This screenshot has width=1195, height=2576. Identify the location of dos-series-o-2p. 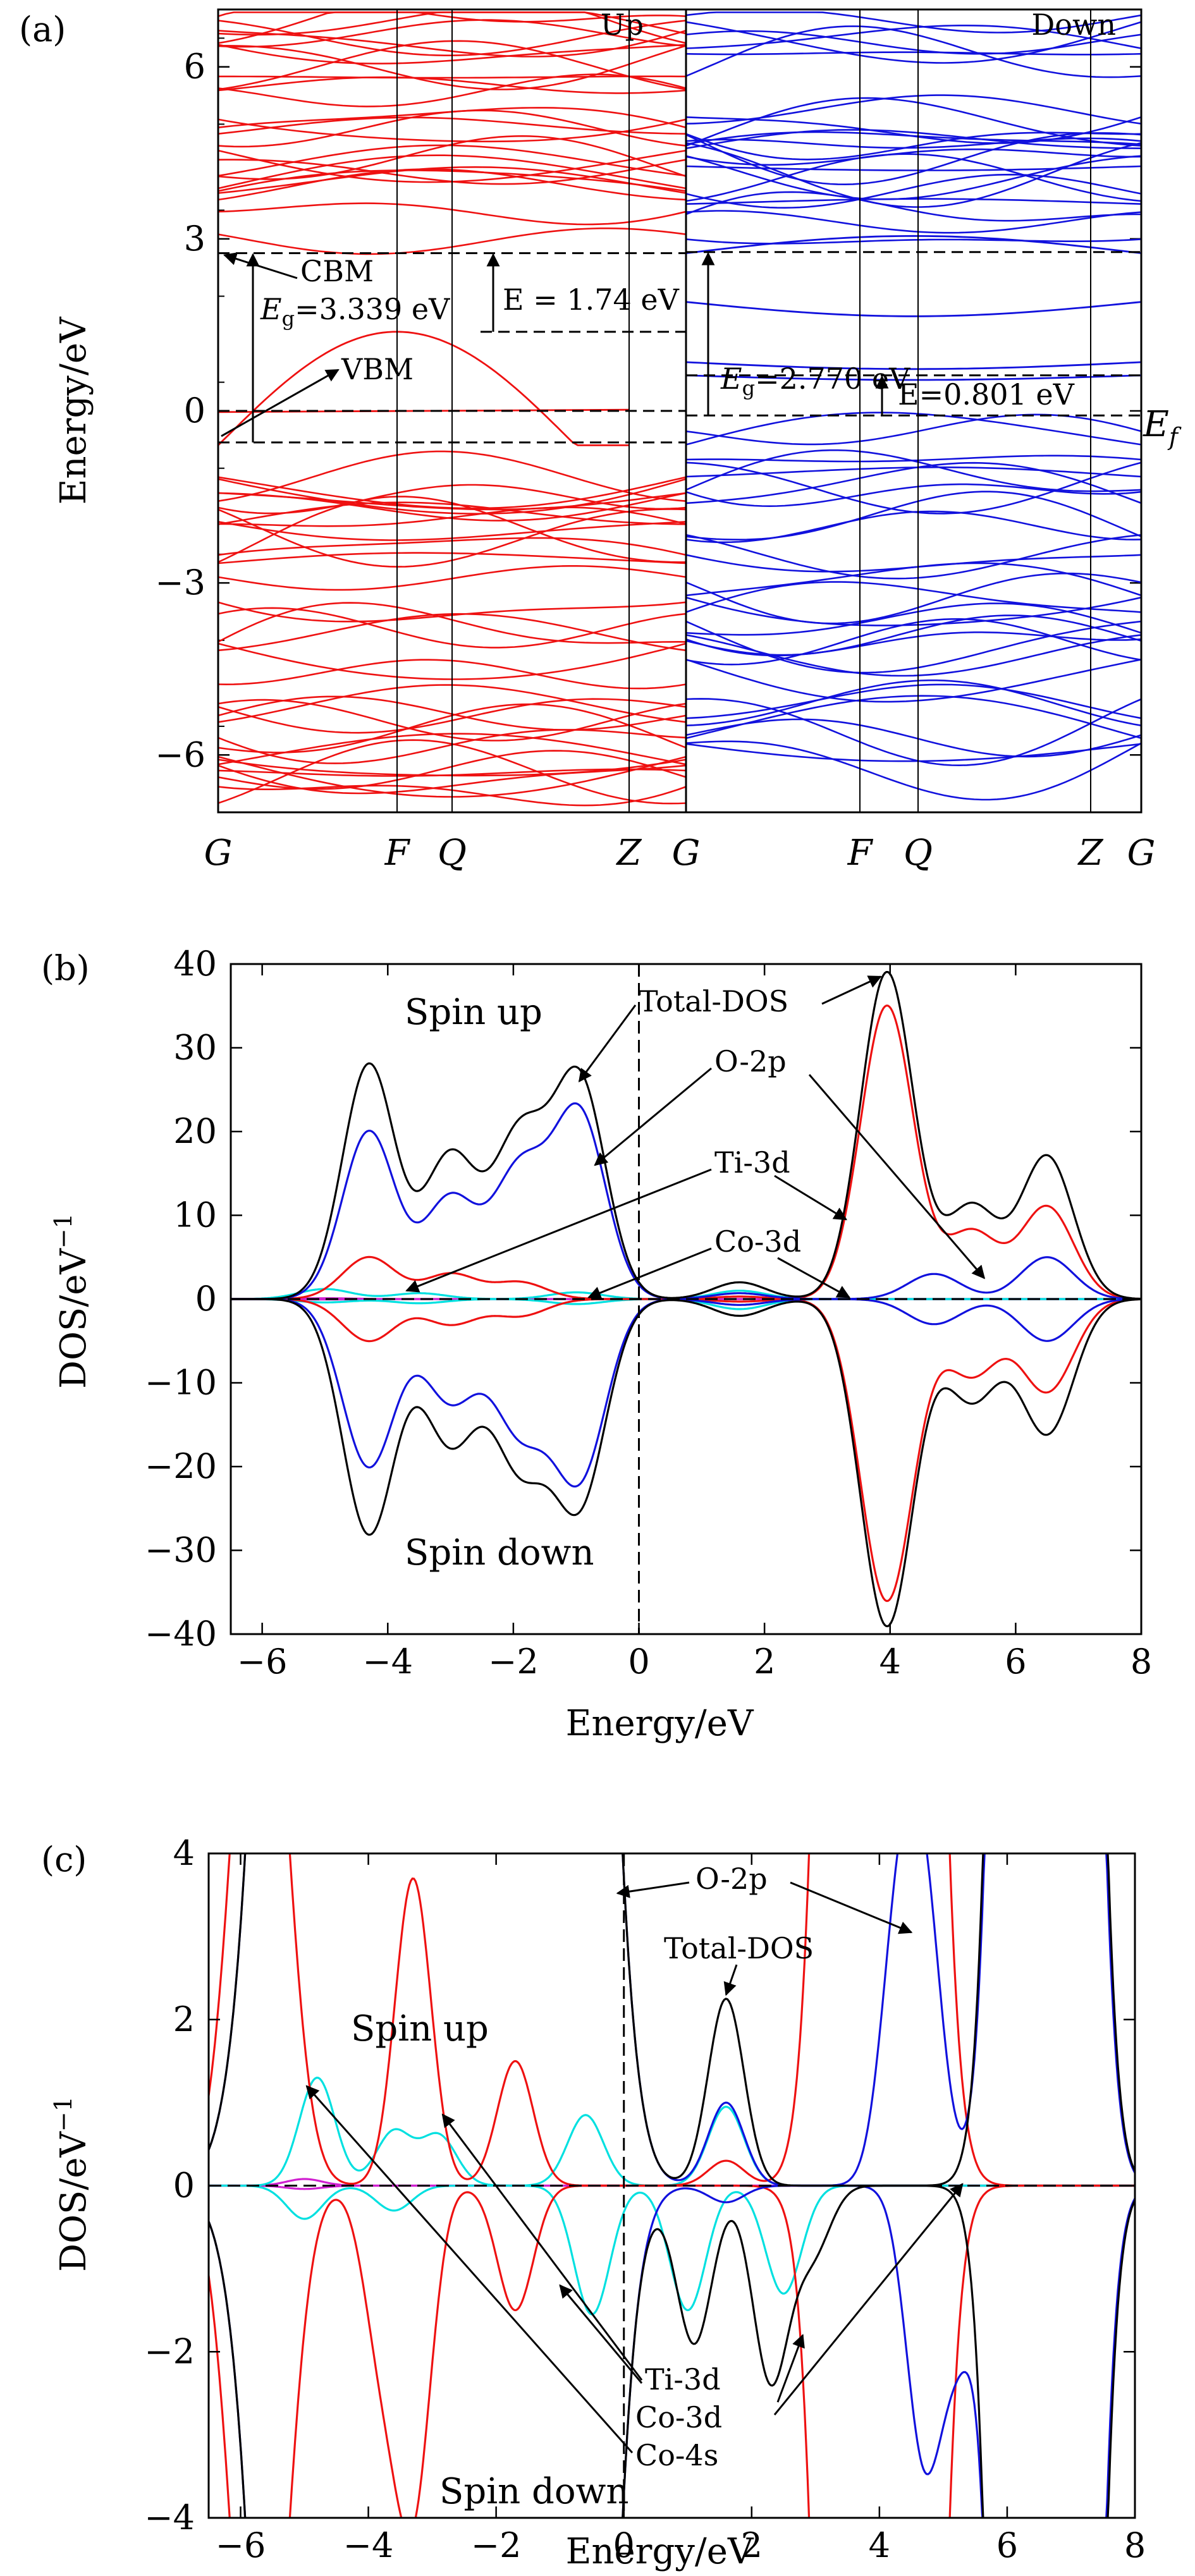
(672, 2020).